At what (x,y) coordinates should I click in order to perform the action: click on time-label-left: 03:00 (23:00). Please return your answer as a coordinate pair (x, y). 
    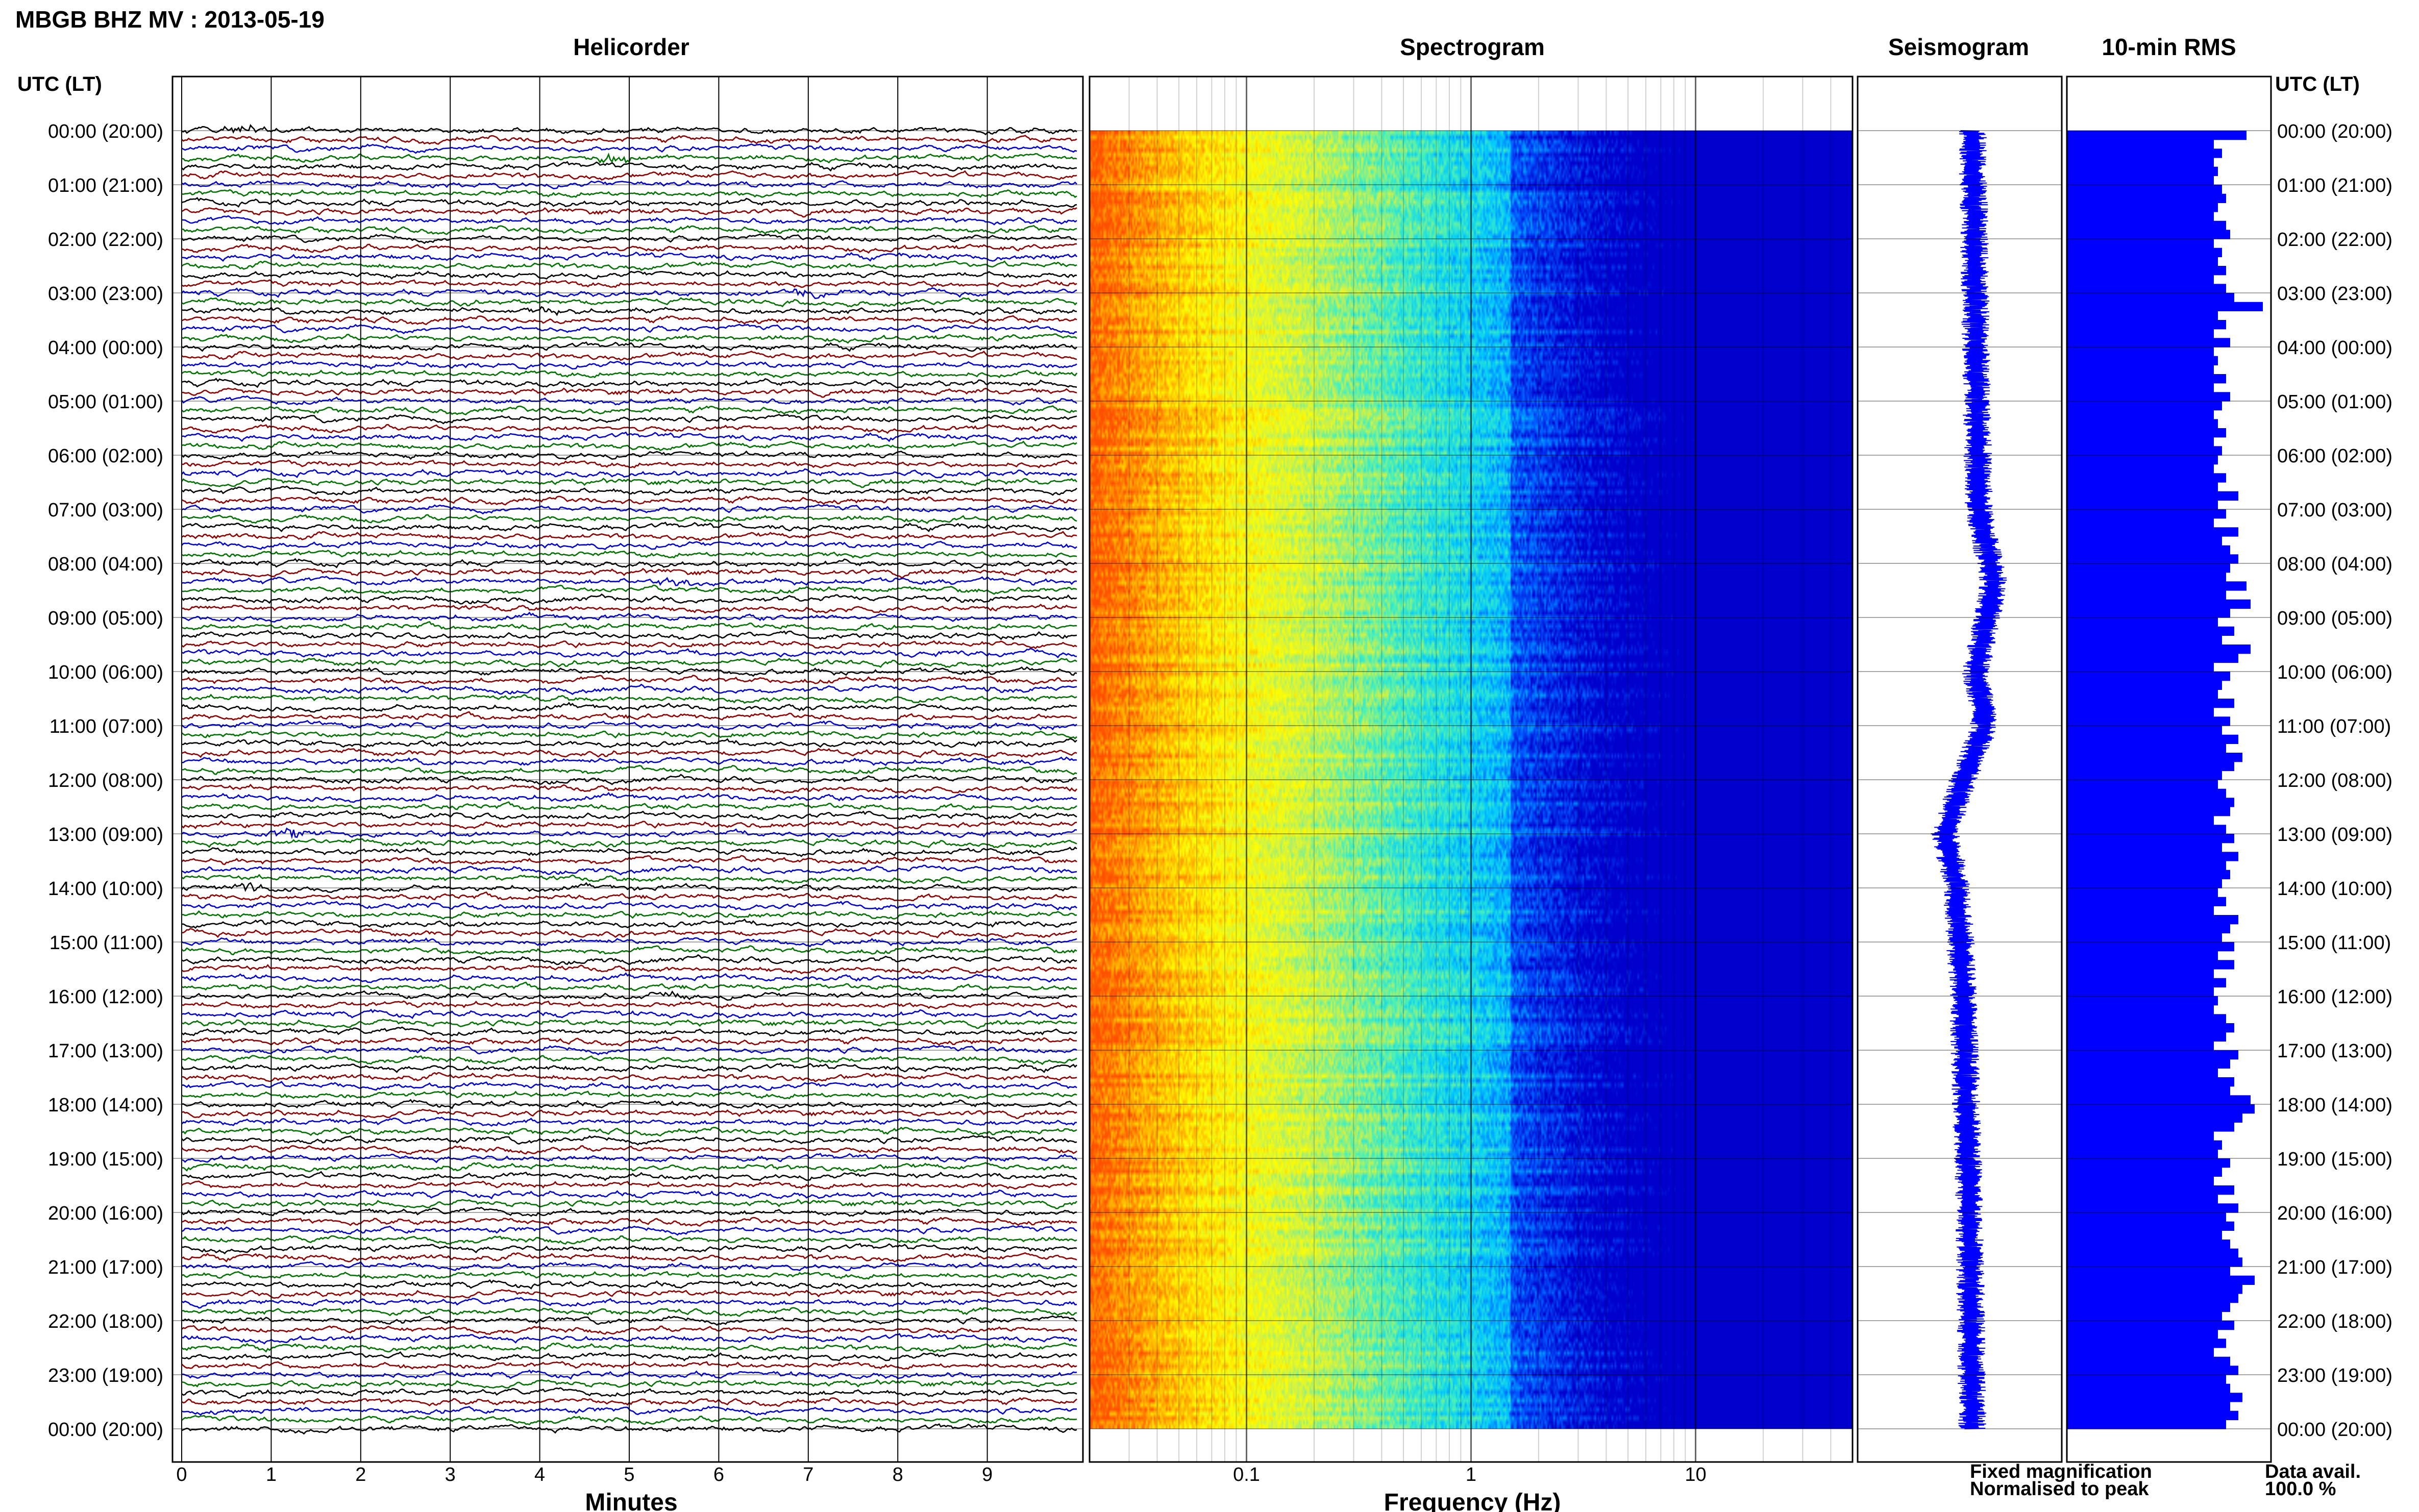
    Looking at the image, I should click on (105, 294).